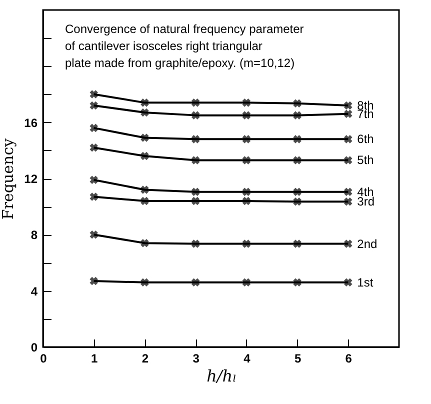 Image resolution: width=431 pixels, height=404 pixels. What do you see at coordinates (221, 376) in the screenshot?
I see `x-axis-title: h/hₗ` at bounding box center [221, 376].